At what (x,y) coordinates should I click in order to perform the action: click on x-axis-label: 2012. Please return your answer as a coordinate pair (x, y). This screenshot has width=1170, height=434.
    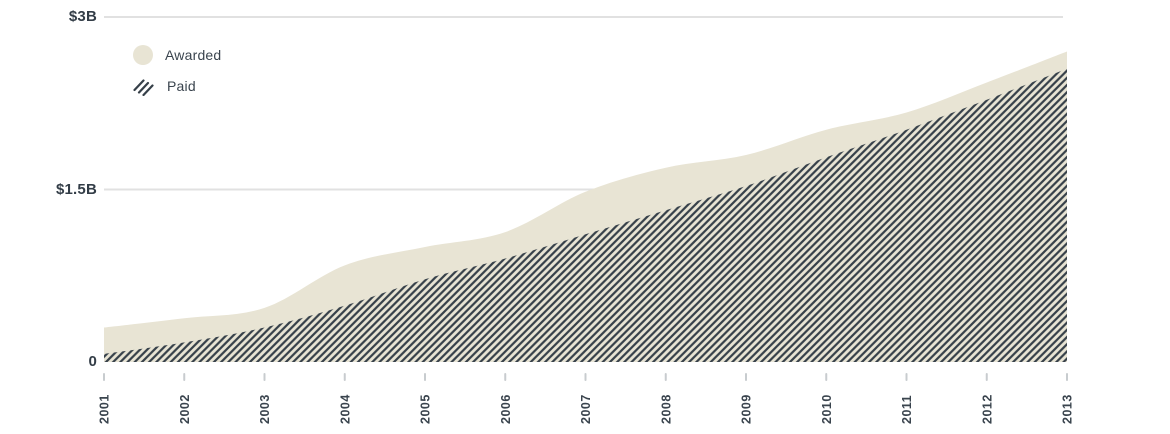
    Looking at the image, I should click on (987, 409).